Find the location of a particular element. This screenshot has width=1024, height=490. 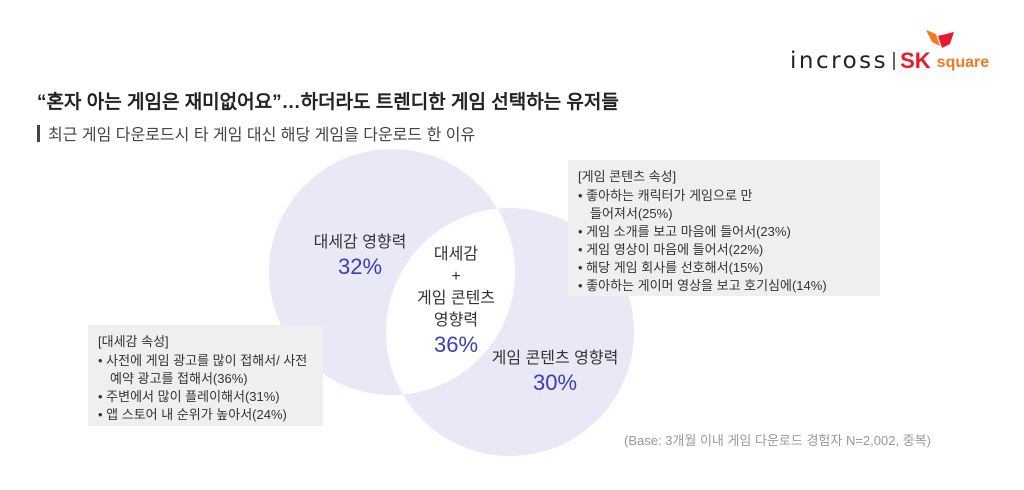

venn-center-label: 대세감 + 게임 콘텐츠 영향력 36% is located at coordinates (456, 301).